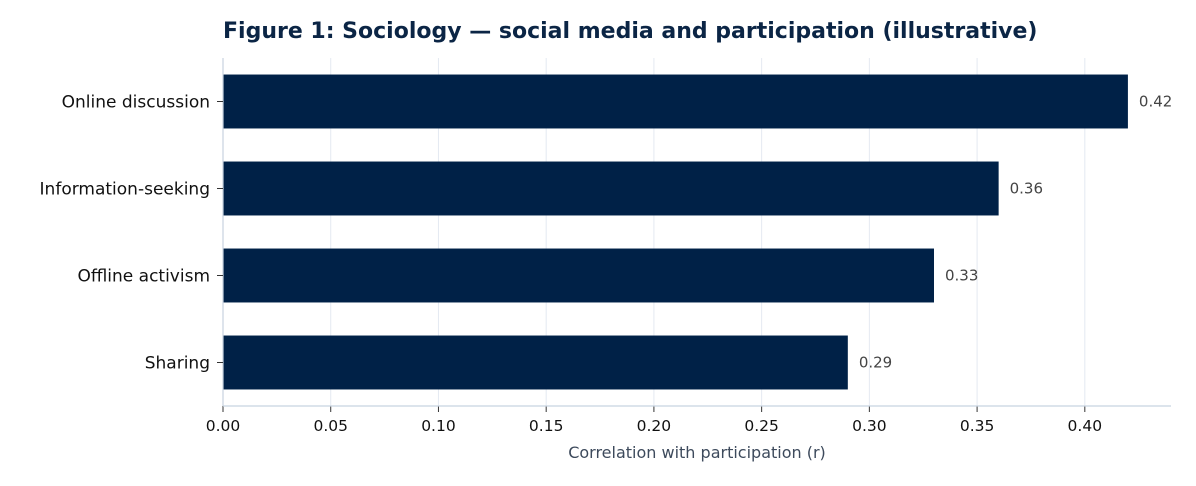 Image resolution: width=1196 pixels, height=486 pixels. Describe the element at coordinates (578, 275) in the screenshot. I see `bar-offline-activism` at that location.